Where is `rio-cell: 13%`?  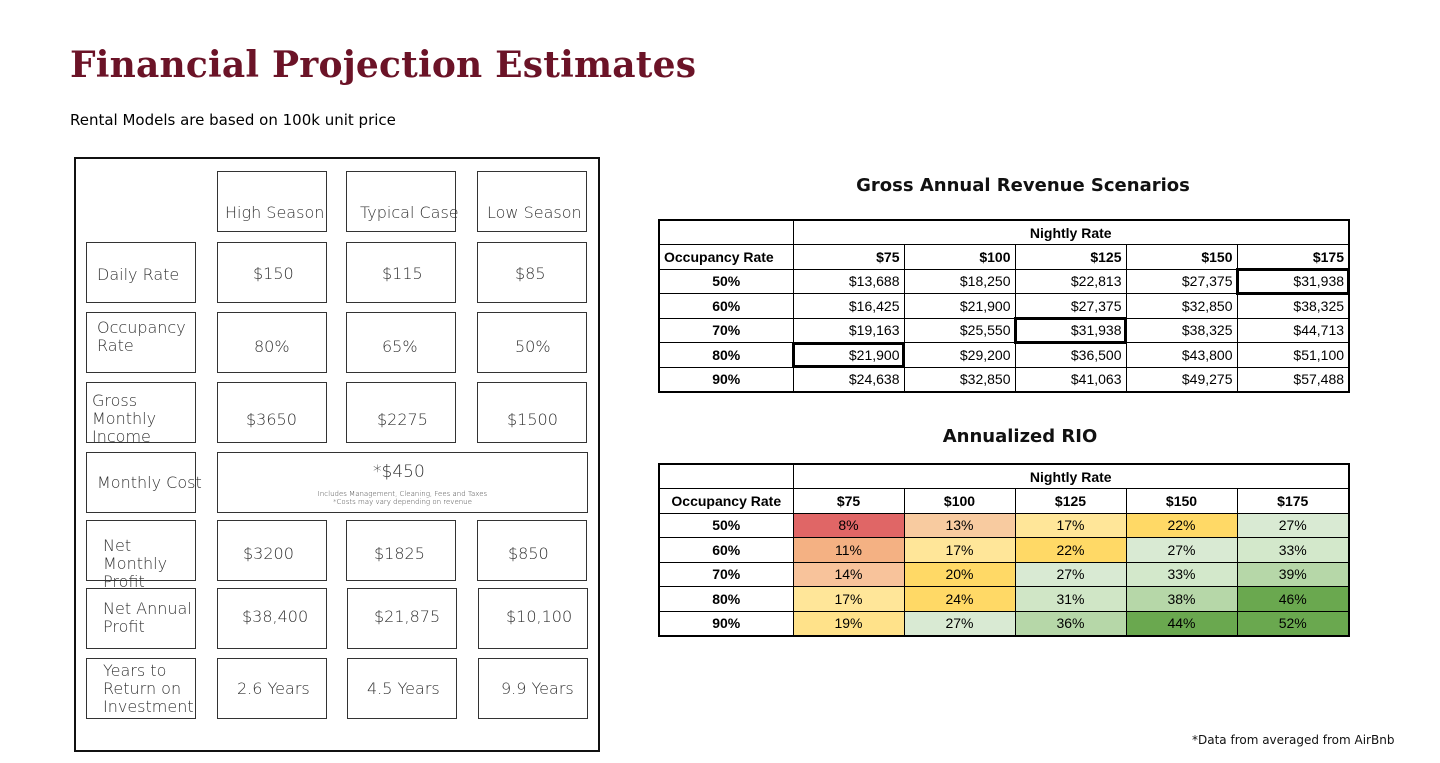 rio-cell: 13% is located at coordinates (959, 525).